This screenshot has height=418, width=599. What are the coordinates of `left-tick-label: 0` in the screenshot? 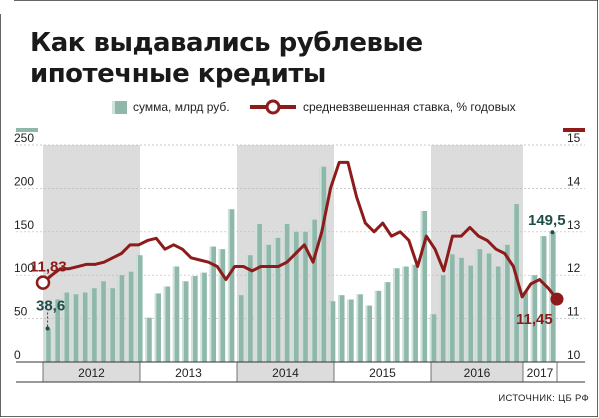 It's located at (17, 355).